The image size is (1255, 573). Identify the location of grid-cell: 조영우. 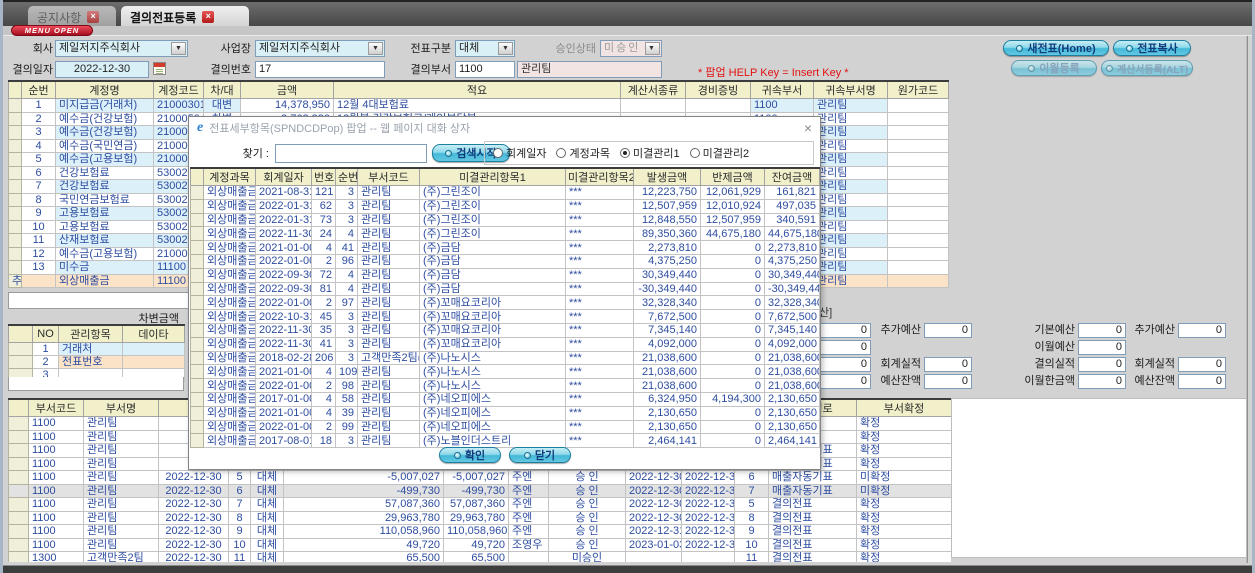
(528, 544).